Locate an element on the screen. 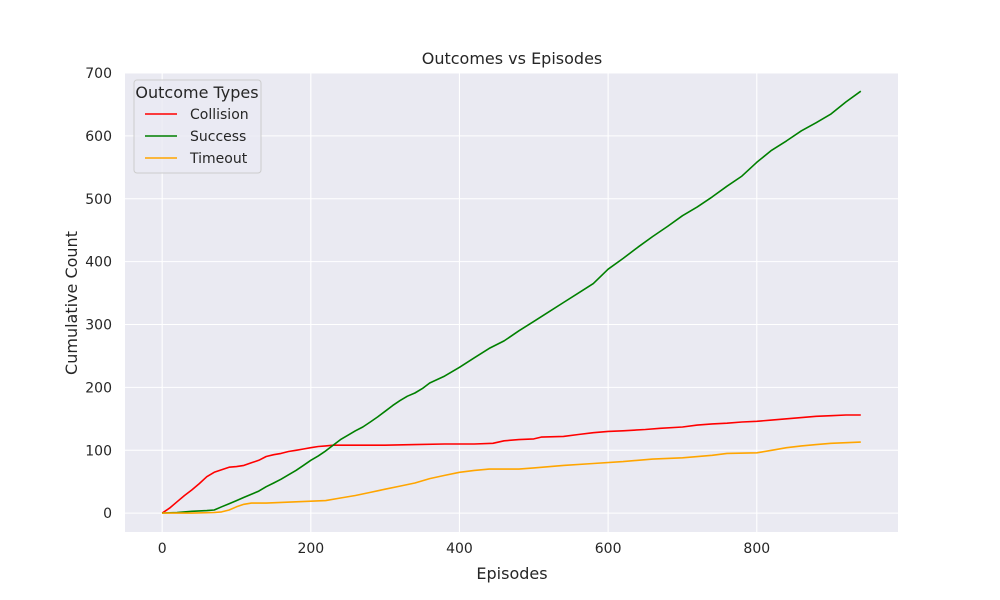 The width and height of the screenshot is (1000, 600). legend-label-collision: Collision is located at coordinates (219, 115).